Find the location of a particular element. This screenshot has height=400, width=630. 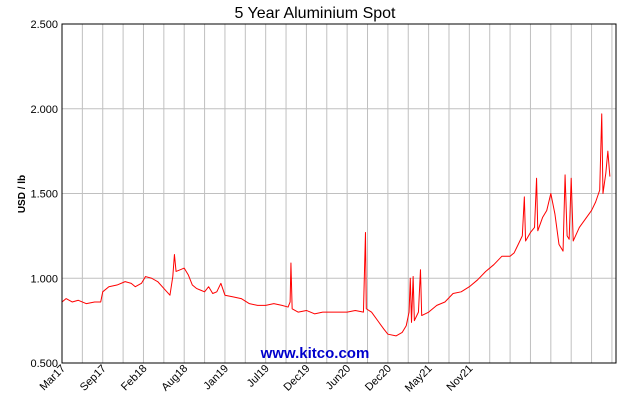

y-tick-label: 2.500 is located at coordinates (44, 25).